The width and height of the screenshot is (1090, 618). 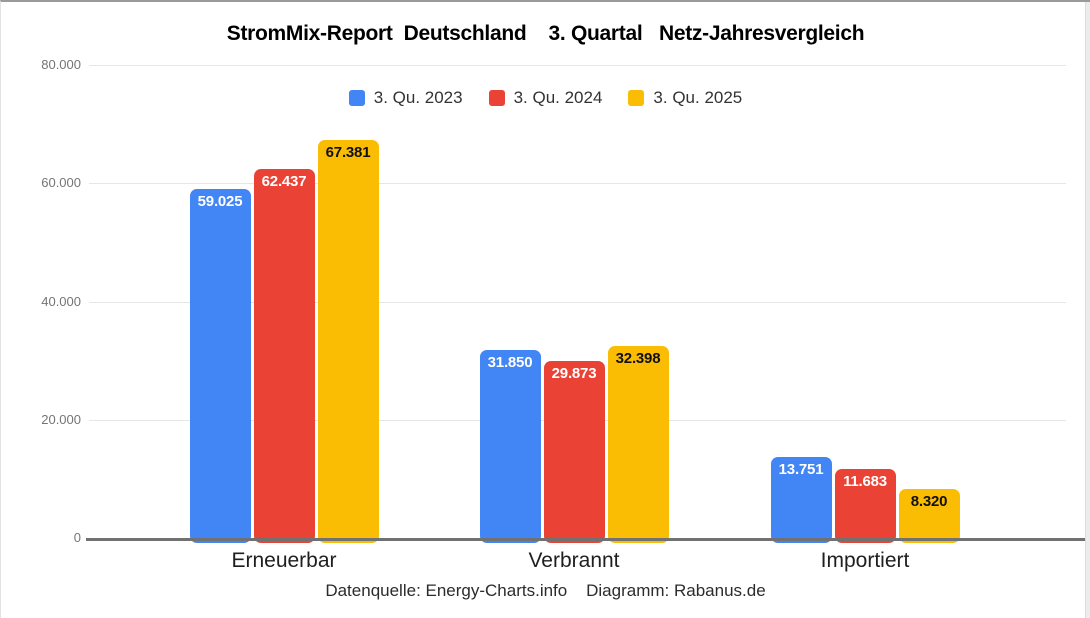 I want to click on bar: 62.437, so click(x=284, y=355).